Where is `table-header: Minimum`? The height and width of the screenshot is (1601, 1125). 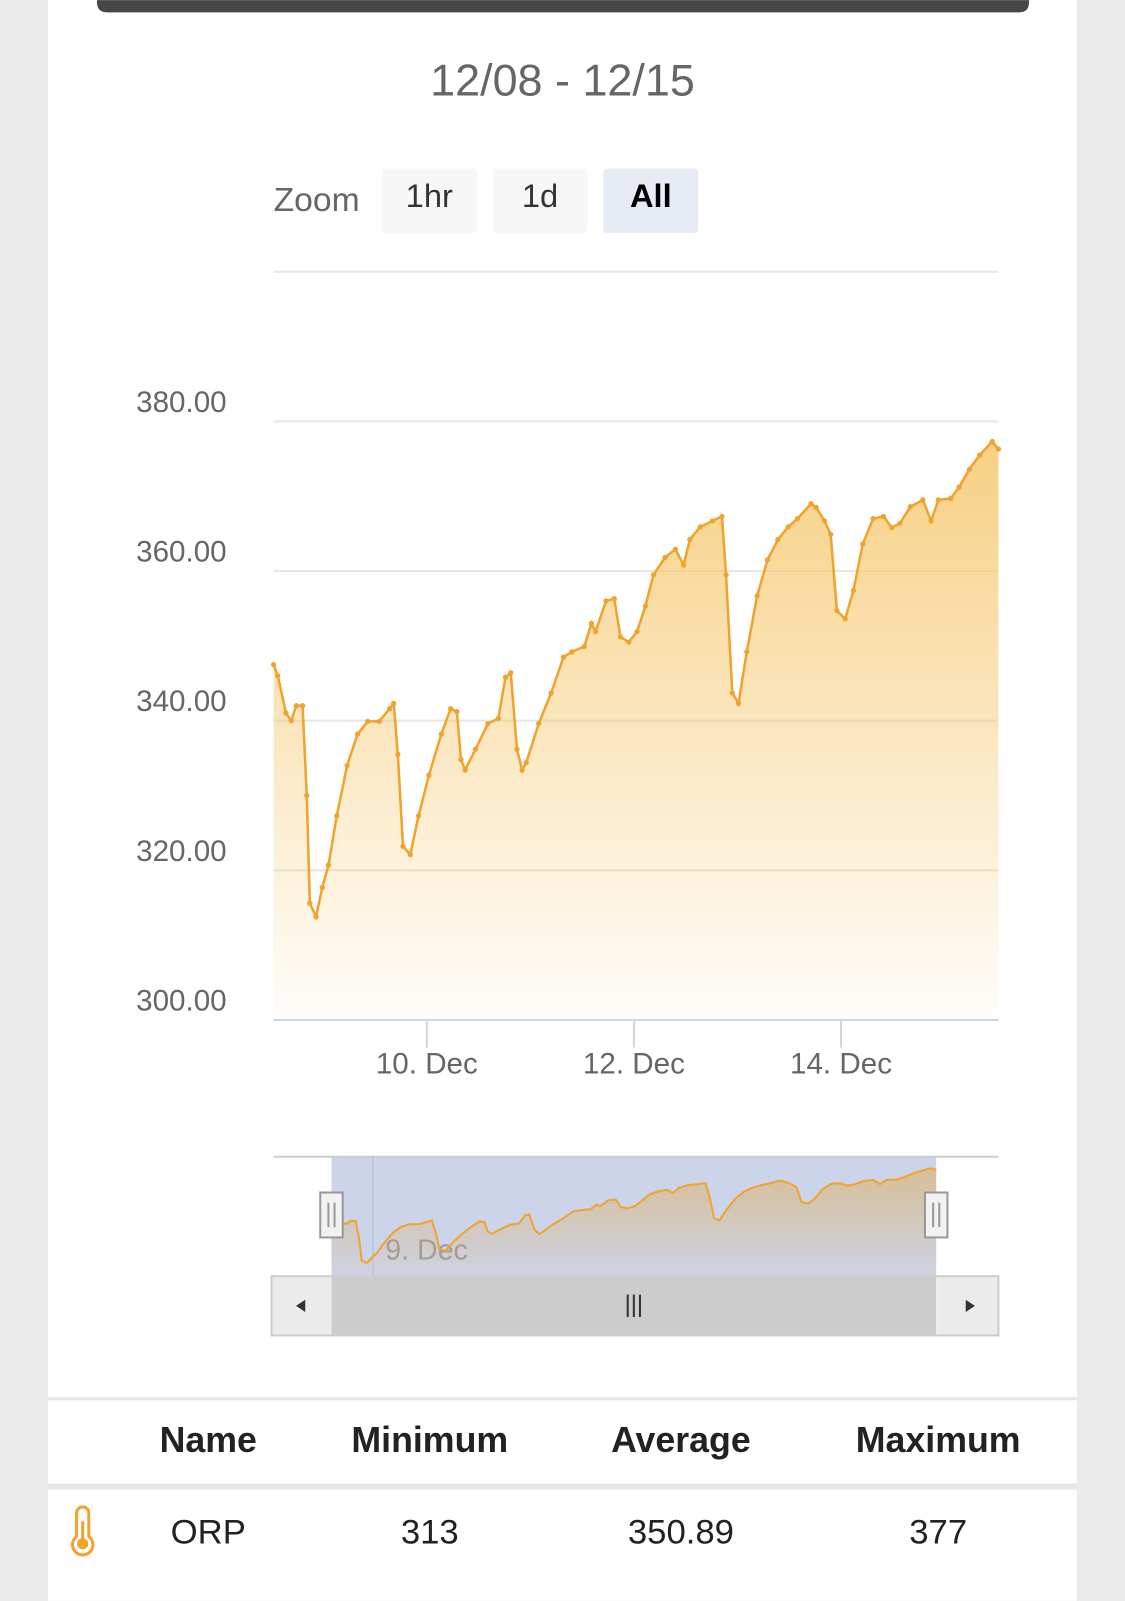 table-header: Minimum is located at coordinates (429, 1440).